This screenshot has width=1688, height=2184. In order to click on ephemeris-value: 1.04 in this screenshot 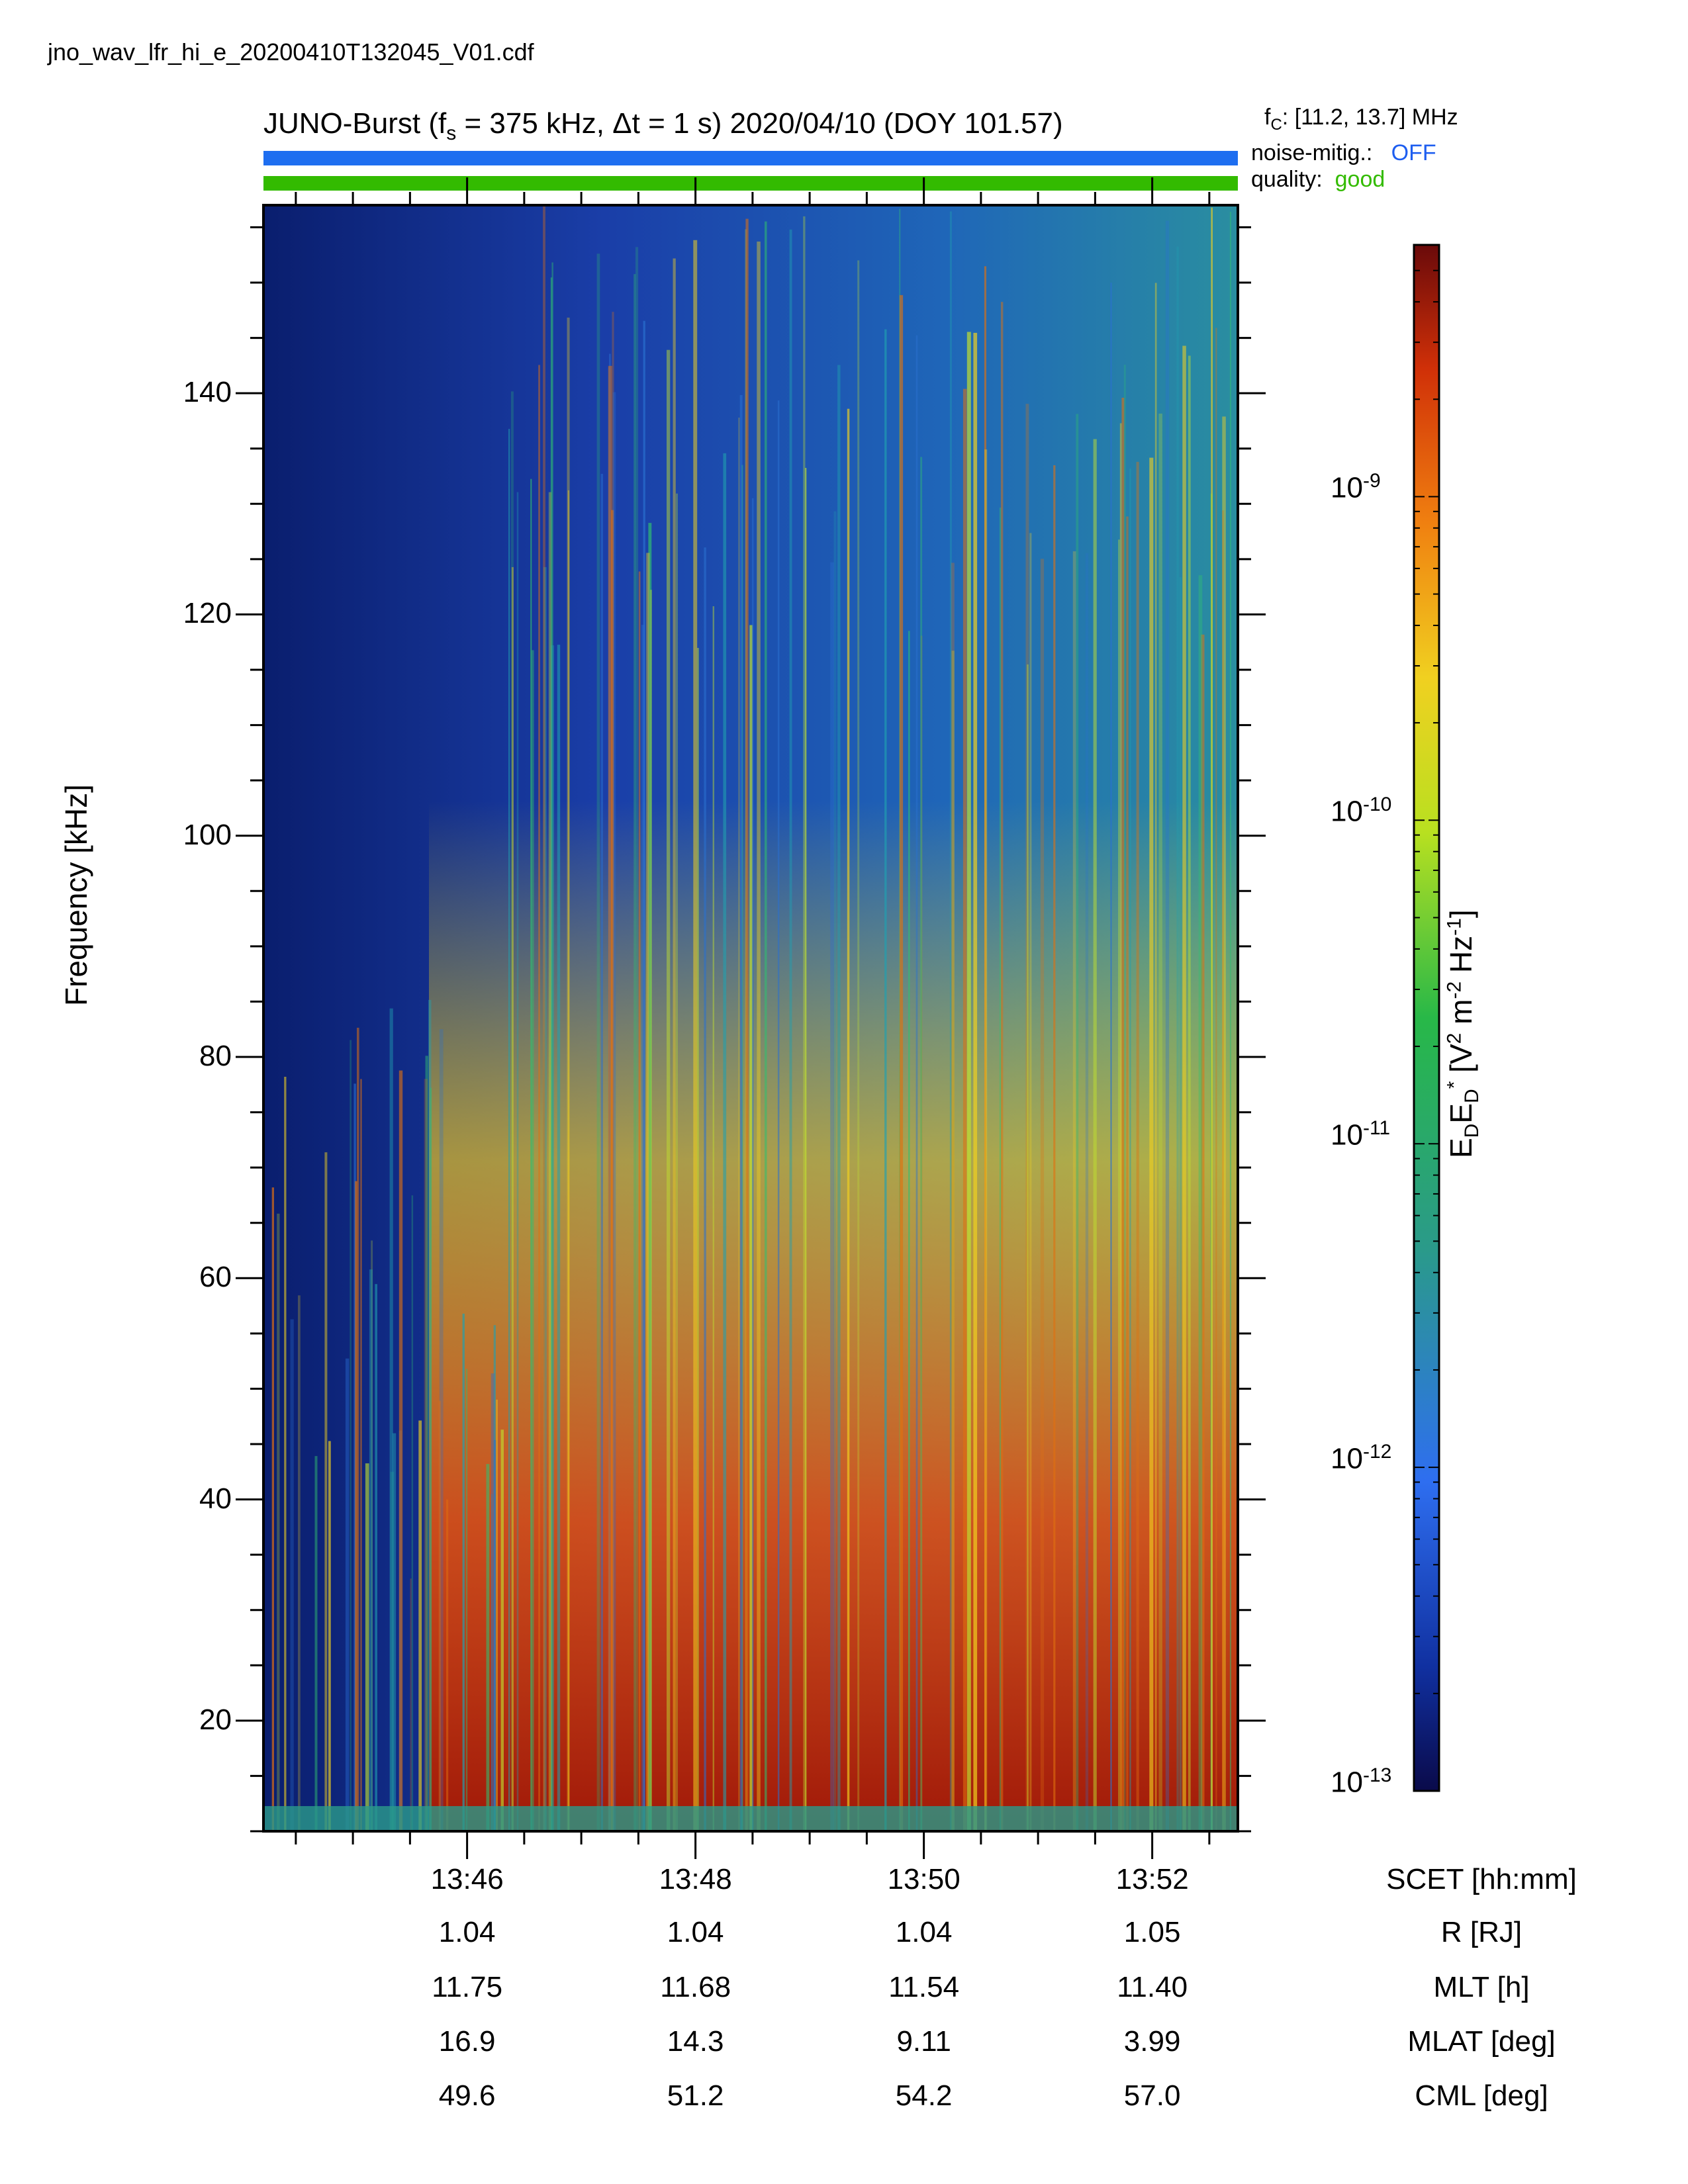, I will do `click(467, 1932)`.